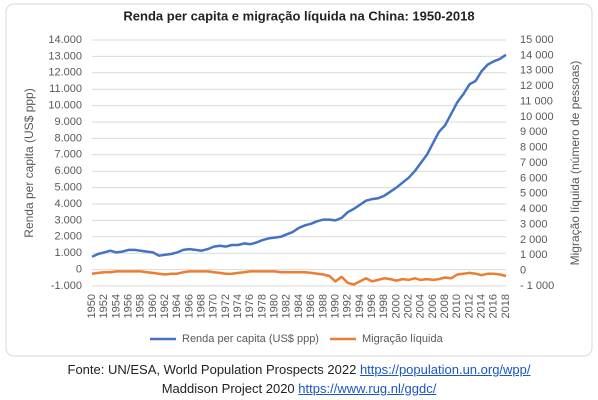 The width and height of the screenshot is (598, 400). Describe the element at coordinates (79, 270) in the screenshot. I see `y-tick-label: 0` at that location.